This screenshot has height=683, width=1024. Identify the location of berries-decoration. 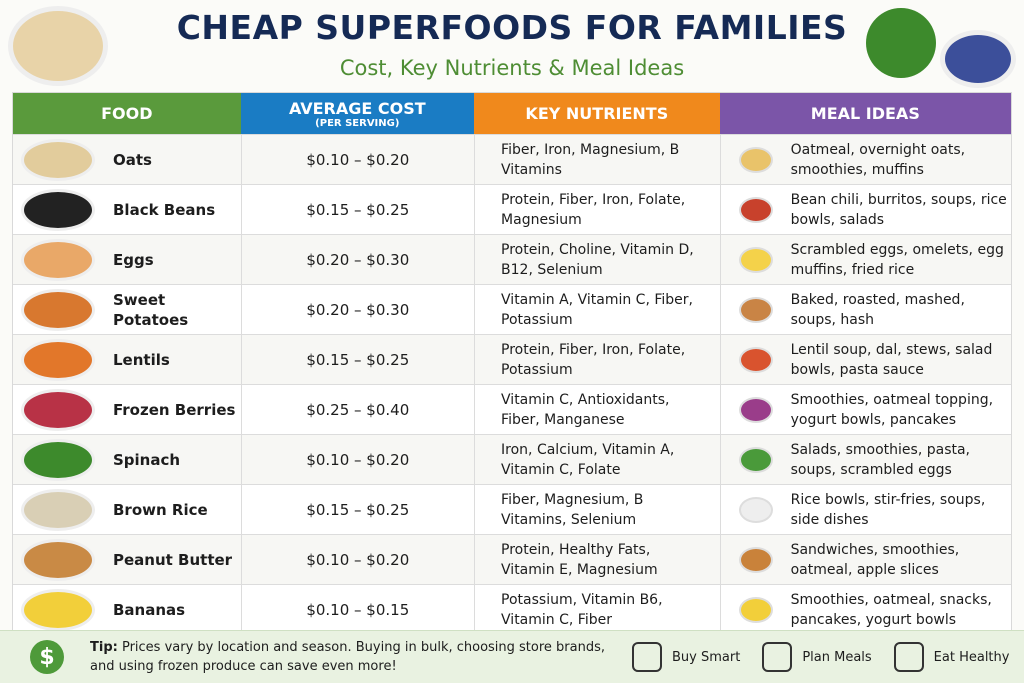
(978, 59).